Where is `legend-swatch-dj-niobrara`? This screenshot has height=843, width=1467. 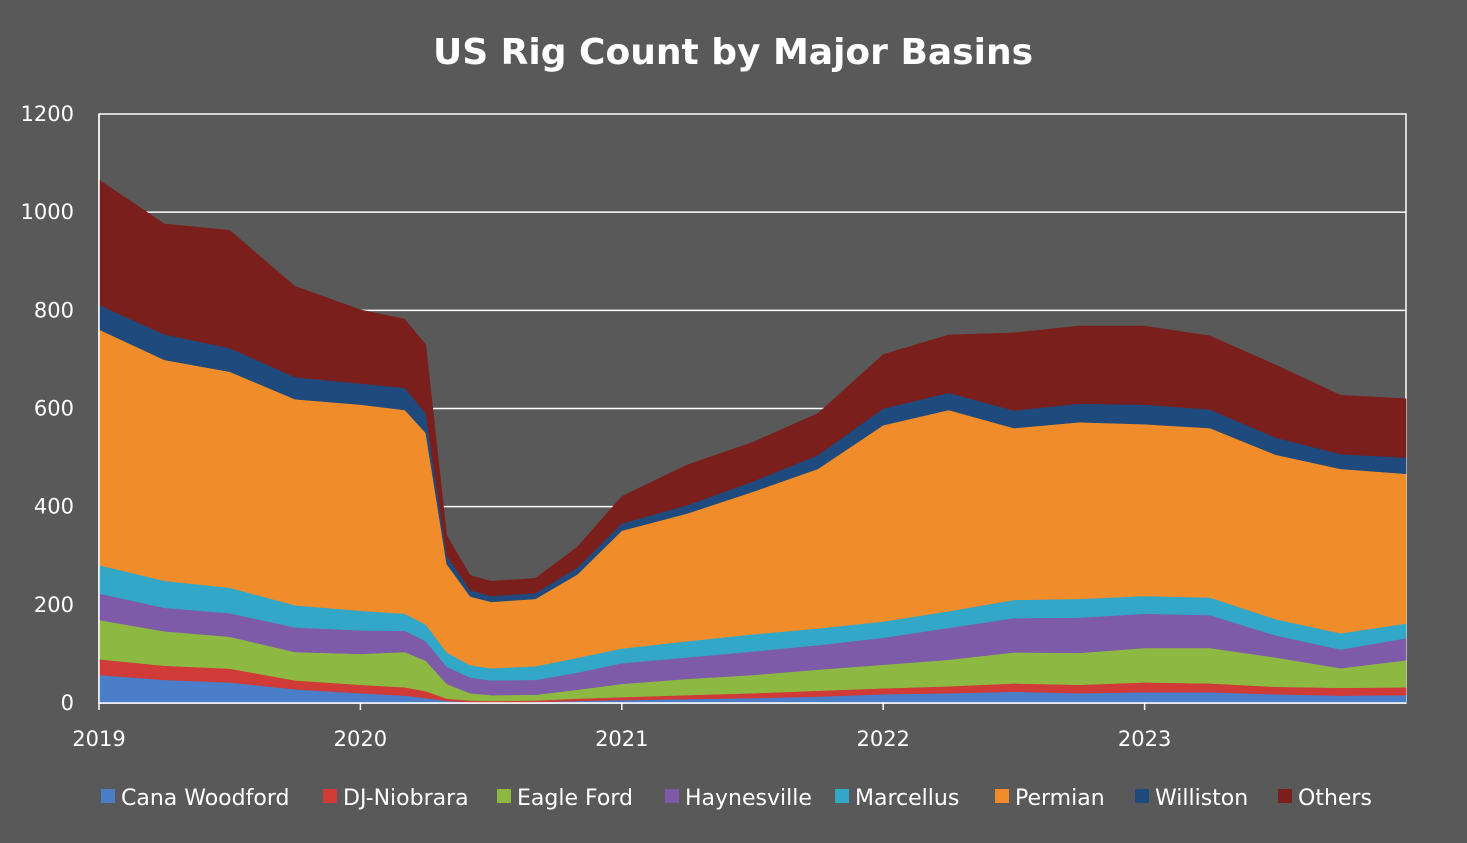
legend-swatch-dj-niobrara is located at coordinates (330, 796).